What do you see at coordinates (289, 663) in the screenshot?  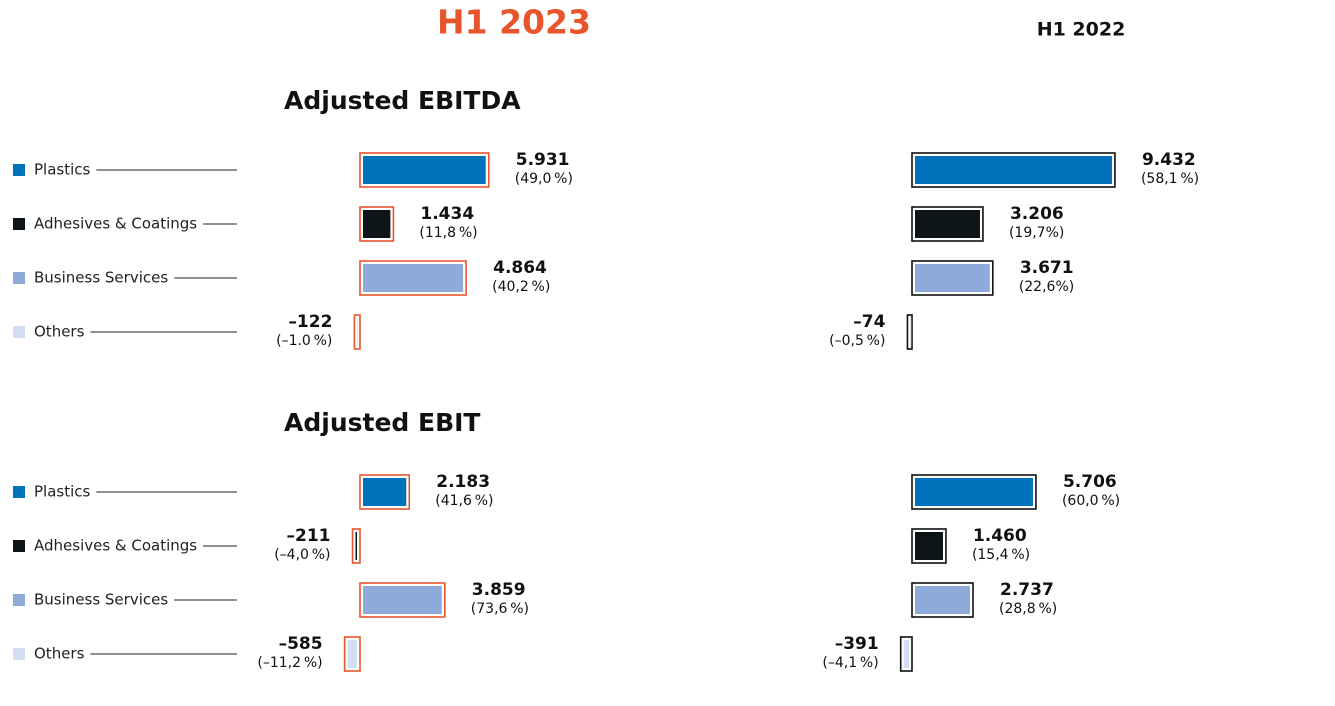 I see `share-label: (–11,2 %)` at bounding box center [289, 663].